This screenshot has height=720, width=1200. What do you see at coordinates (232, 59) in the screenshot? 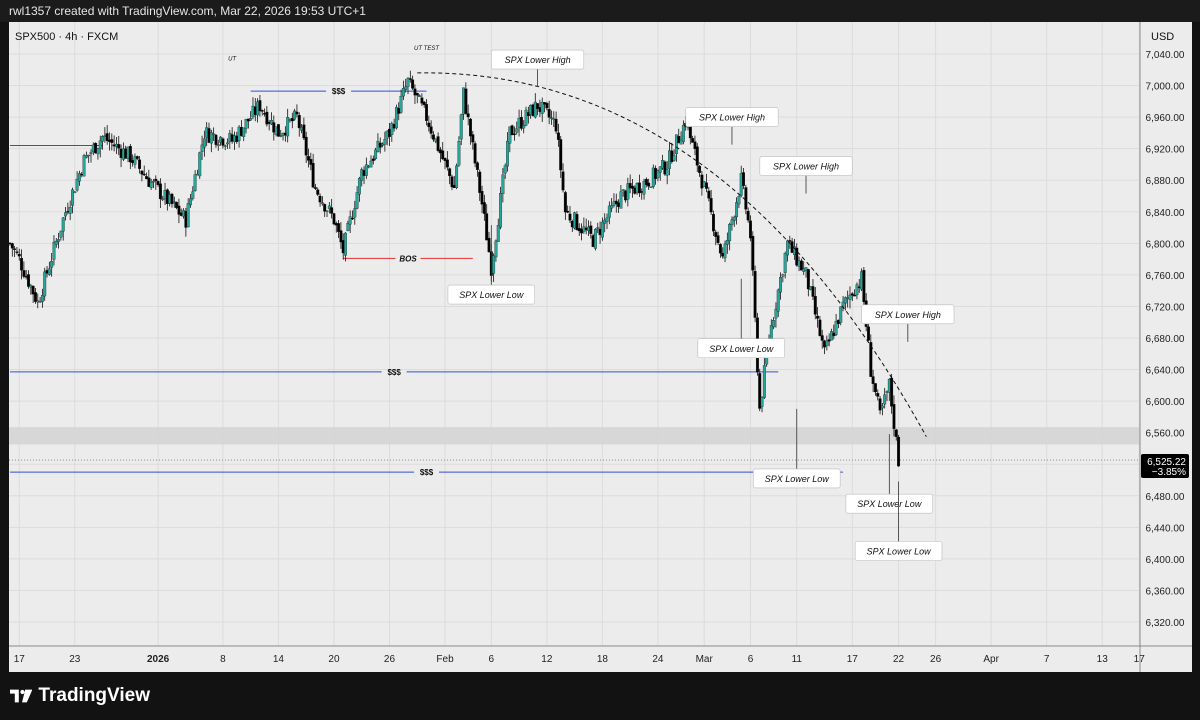
I see `chart-text-label: UT` at bounding box center [232, 59].